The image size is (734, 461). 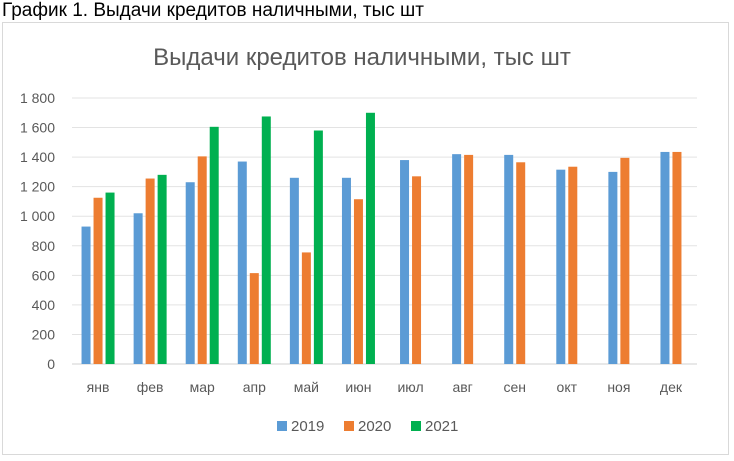 What do you see at coordinates (358, 281) in the screenshot?
I see `bar-2020-июн` at bounding box center [358, 281].